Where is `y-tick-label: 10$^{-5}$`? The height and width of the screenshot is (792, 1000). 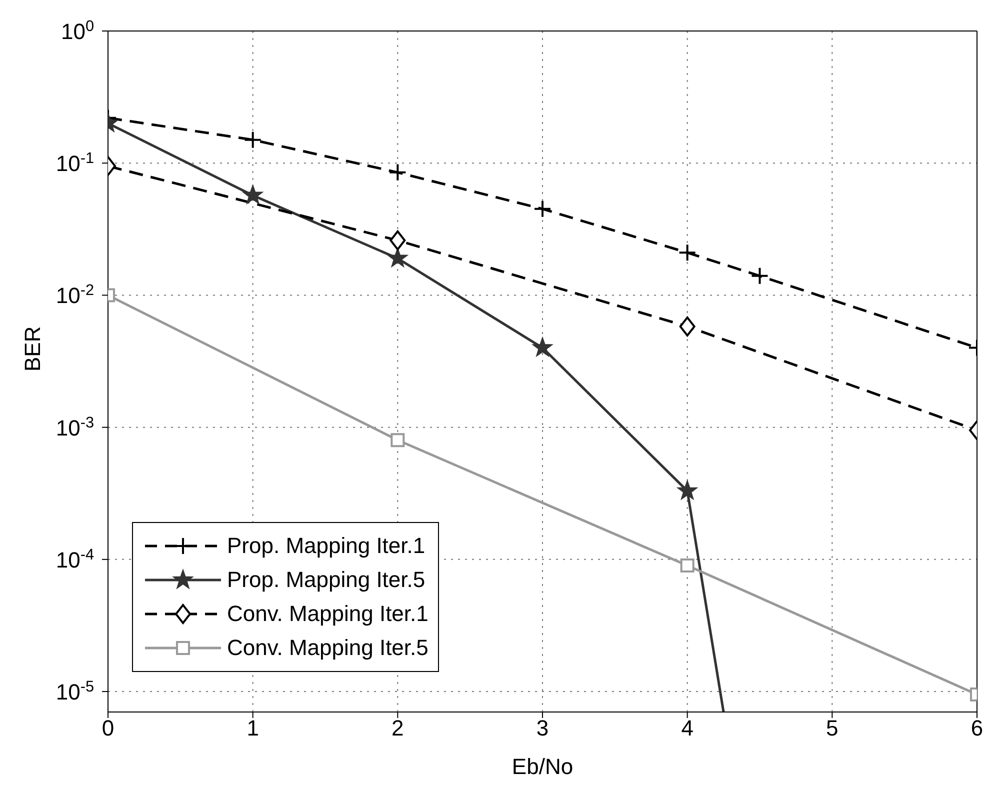
y-tick-label: 10$^{-5}$ is located at coordinates (75, 691).